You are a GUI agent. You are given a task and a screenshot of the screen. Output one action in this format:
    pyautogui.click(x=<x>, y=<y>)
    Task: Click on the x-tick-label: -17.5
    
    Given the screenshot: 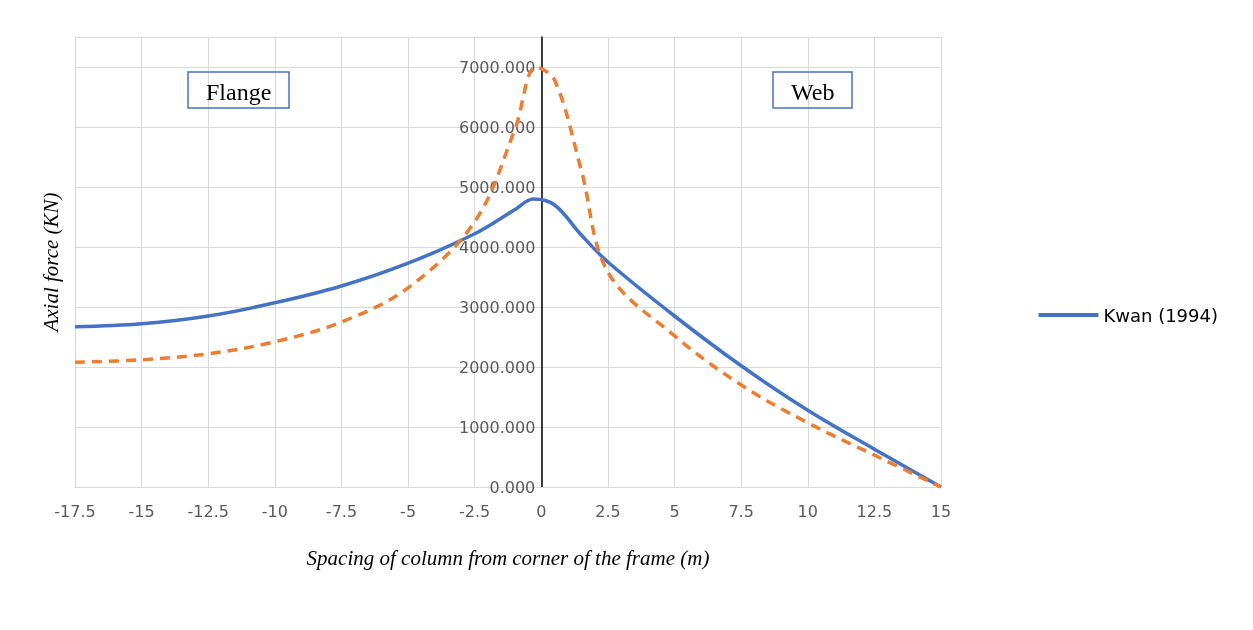 What is the action you would take?
    pyautogui.click(x=75, y=511)
    